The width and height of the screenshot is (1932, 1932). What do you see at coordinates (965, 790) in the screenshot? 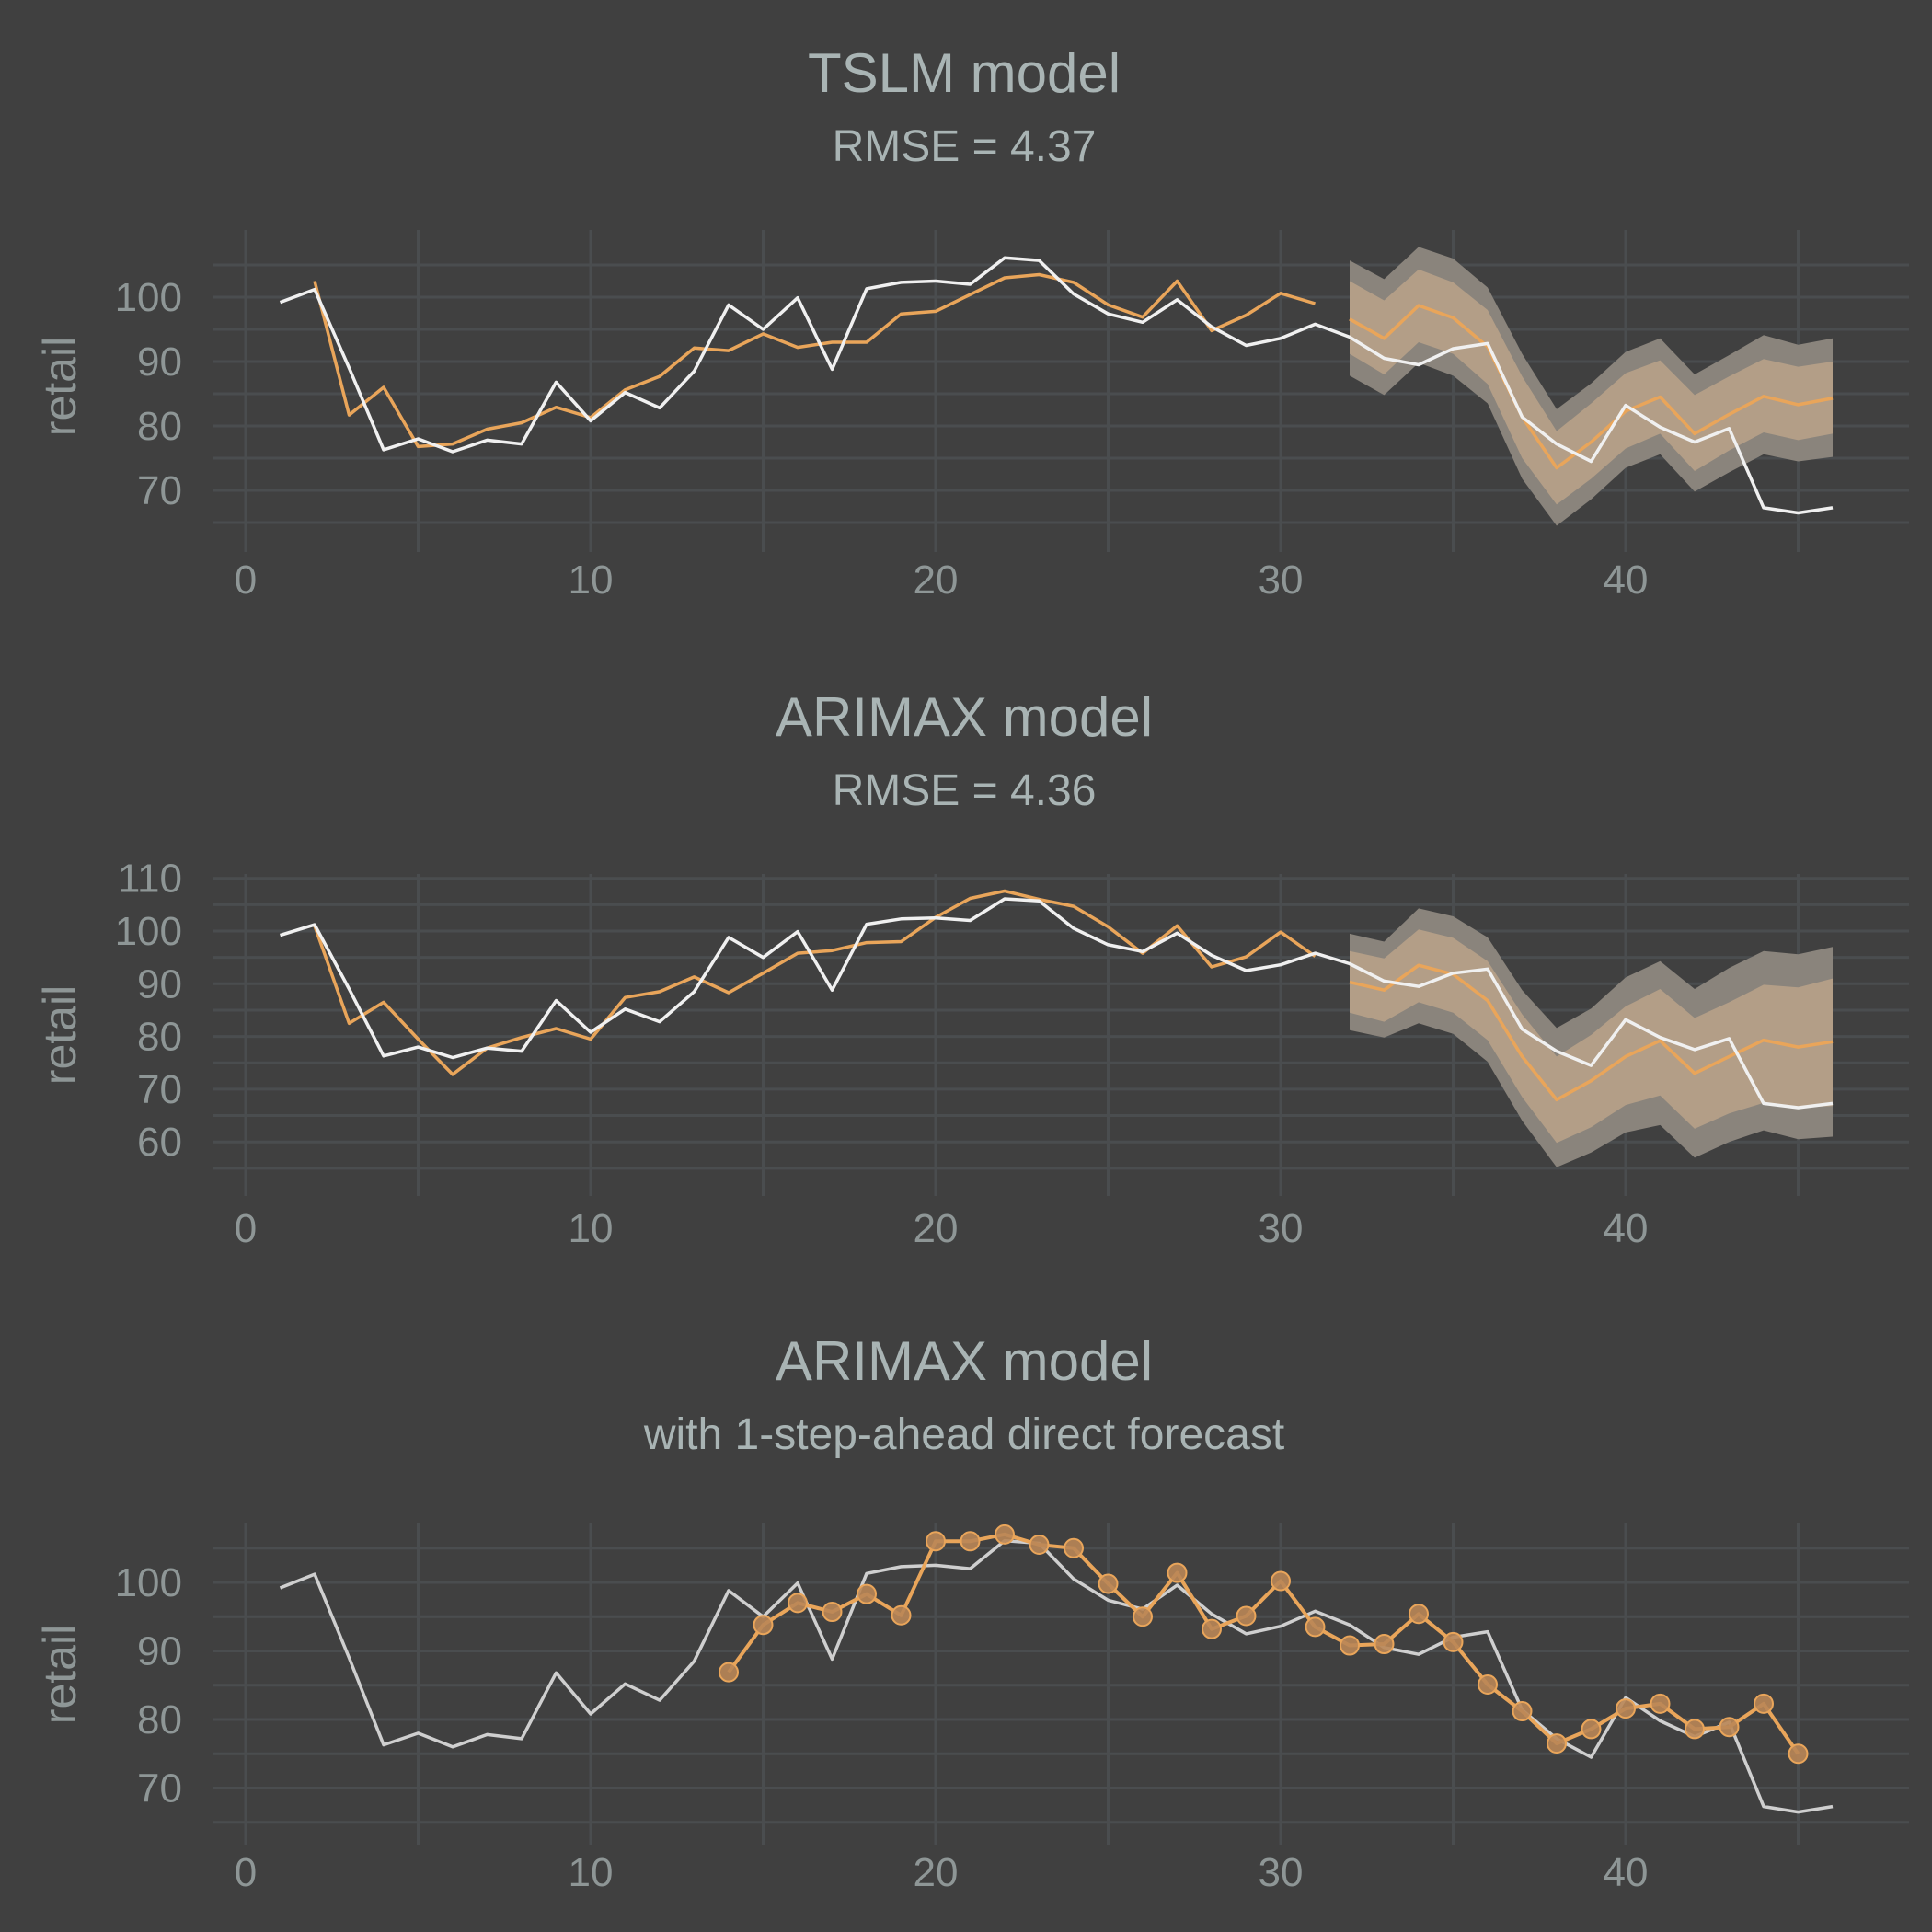
I see `panel-subtitle: RMSE = 4.36` at bounding box center [965, 790].